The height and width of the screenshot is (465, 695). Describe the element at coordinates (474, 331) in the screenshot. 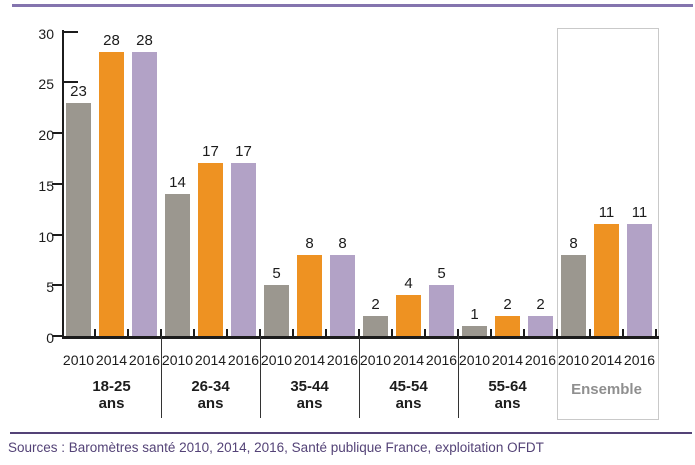

I see `bar-55-64-ans-2010` at that location.